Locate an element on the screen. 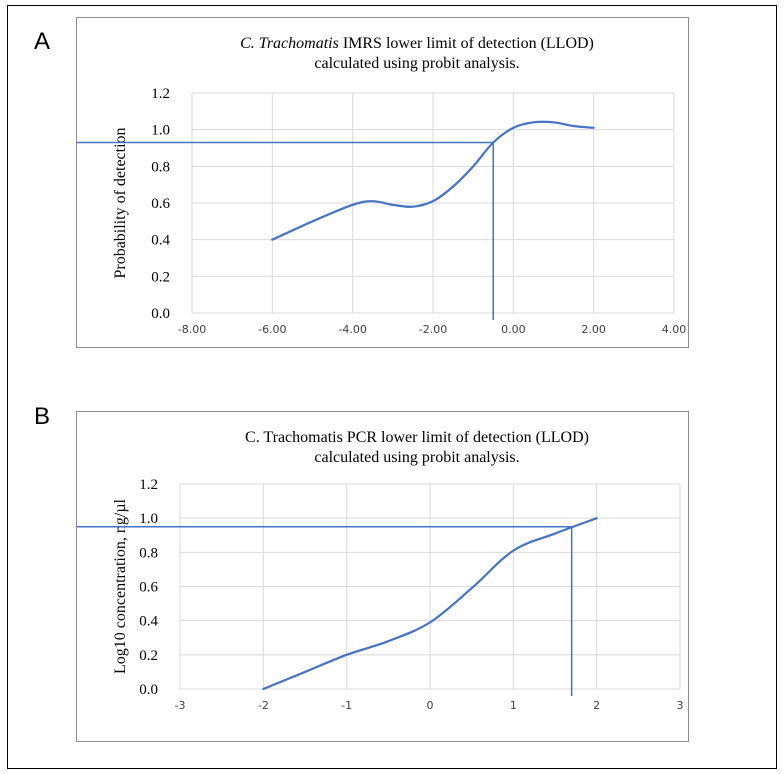 This screenshot has height=774, width=784. x-tick-label: -6.00 is located at coordinates (272, 329).